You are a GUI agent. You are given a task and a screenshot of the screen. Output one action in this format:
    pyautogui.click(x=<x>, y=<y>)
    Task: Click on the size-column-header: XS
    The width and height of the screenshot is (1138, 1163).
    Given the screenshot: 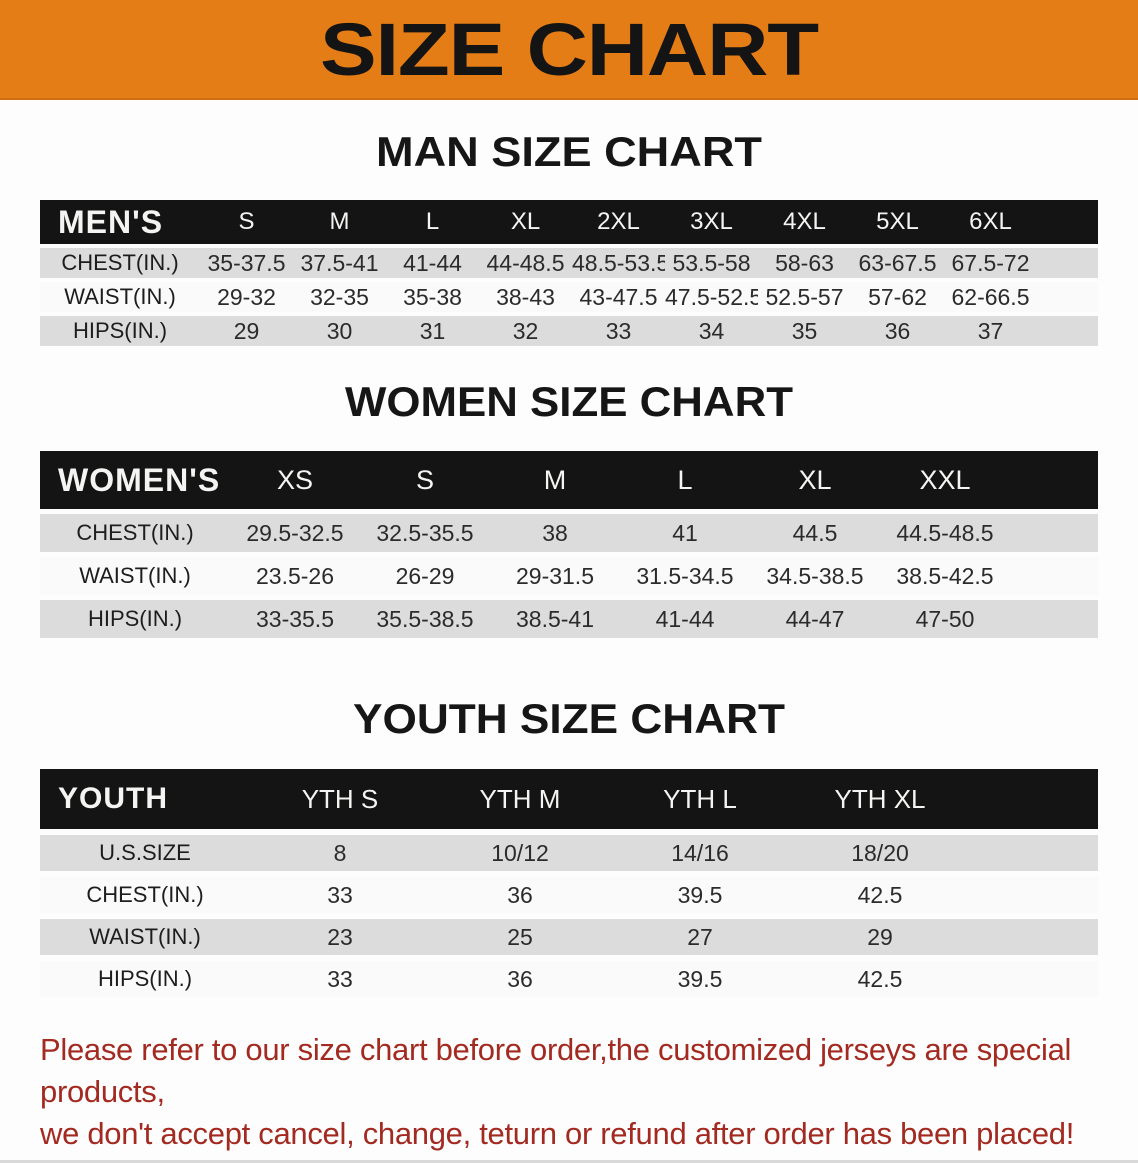 What is the action you would take?
    pyautogui.click(x=295, y=480)
    